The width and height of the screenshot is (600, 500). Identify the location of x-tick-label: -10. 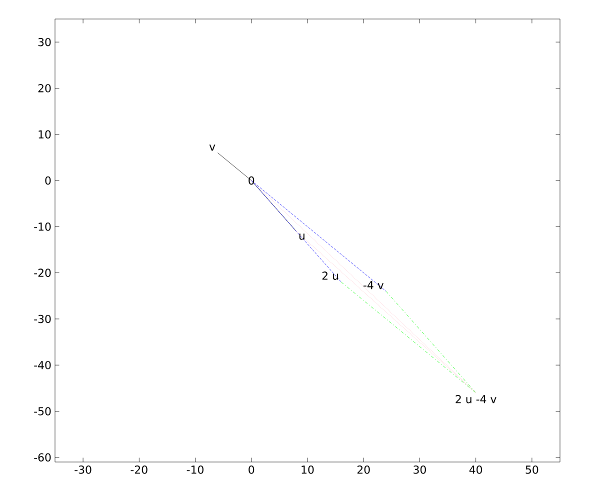
(195, 470).